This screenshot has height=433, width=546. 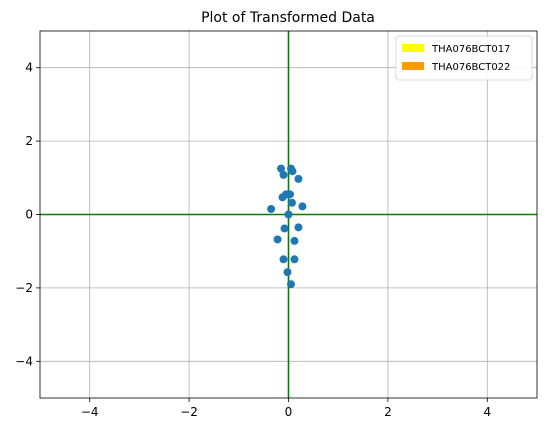 I want to click on x-tick-label: −4, so click(x=90, y=412).